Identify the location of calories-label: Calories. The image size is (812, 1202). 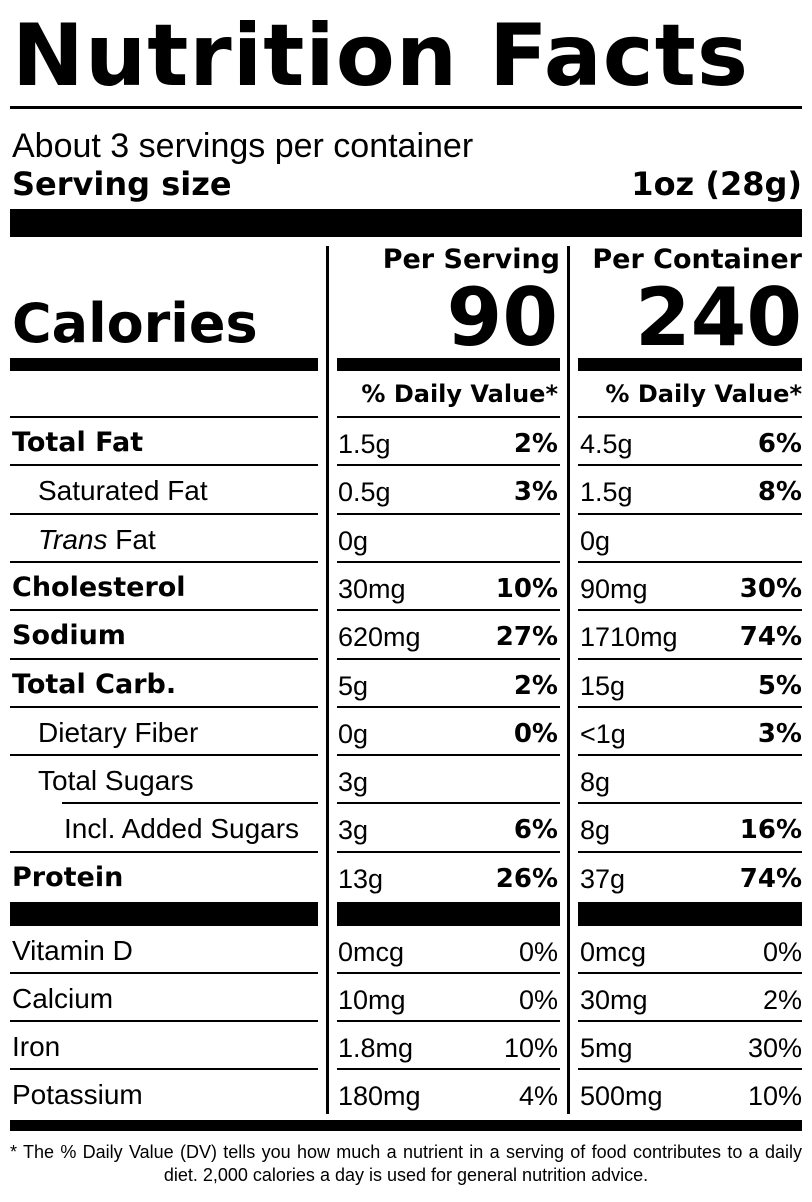
(135, 323).